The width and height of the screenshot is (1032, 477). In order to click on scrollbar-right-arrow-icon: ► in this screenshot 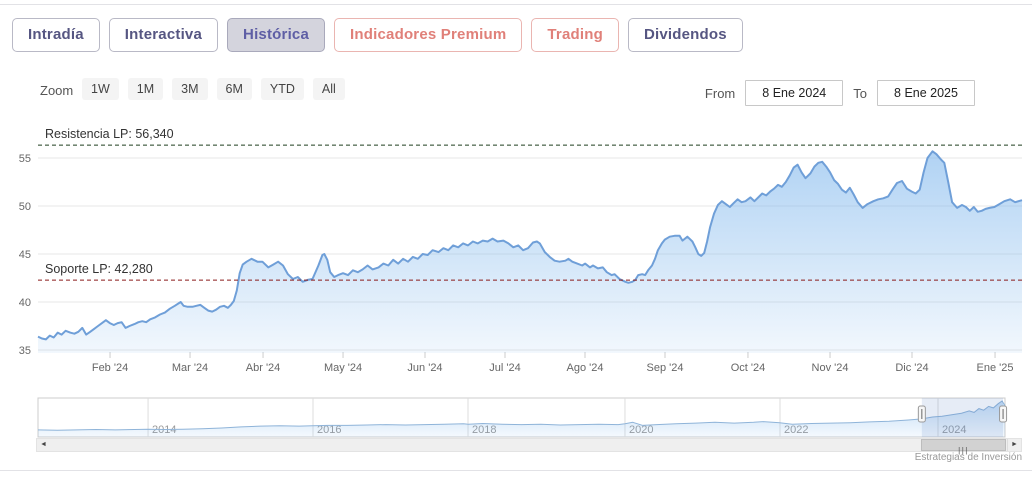, I will do `click(1014, 445)`.